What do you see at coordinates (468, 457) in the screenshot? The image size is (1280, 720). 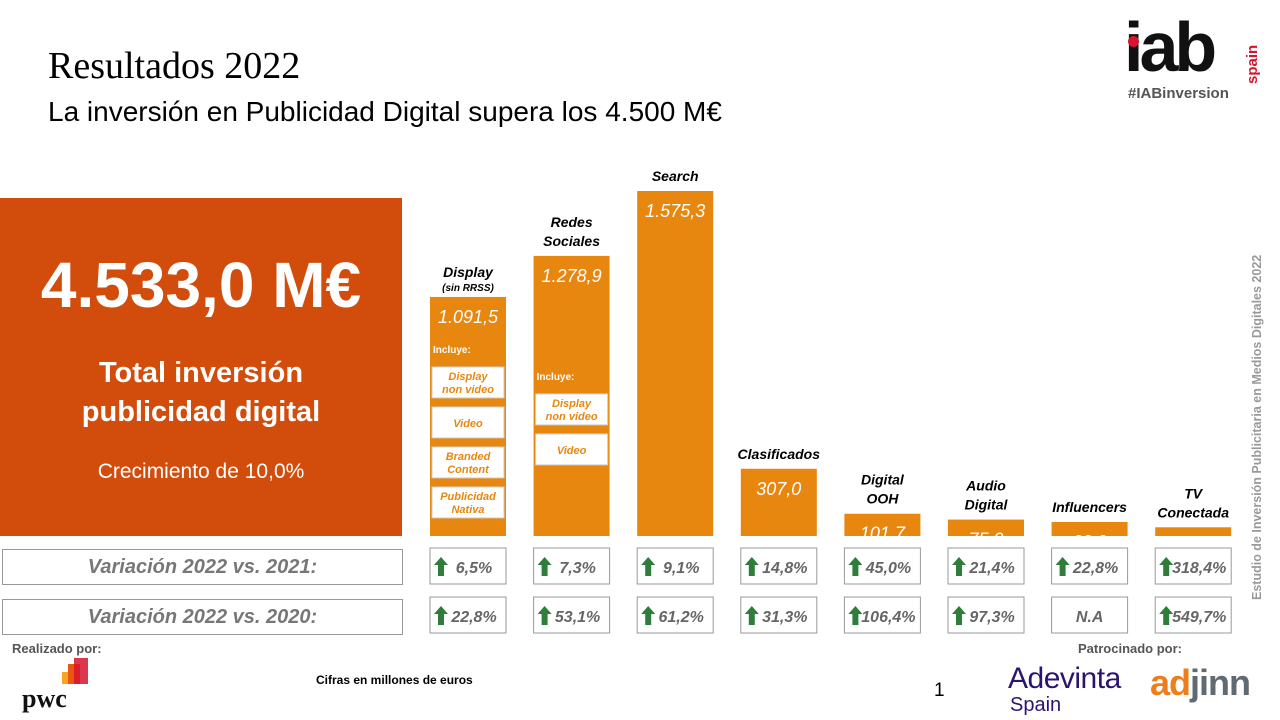 I see `breakdown-text-0-2-0: Branded` at bounding box center [468, 457].